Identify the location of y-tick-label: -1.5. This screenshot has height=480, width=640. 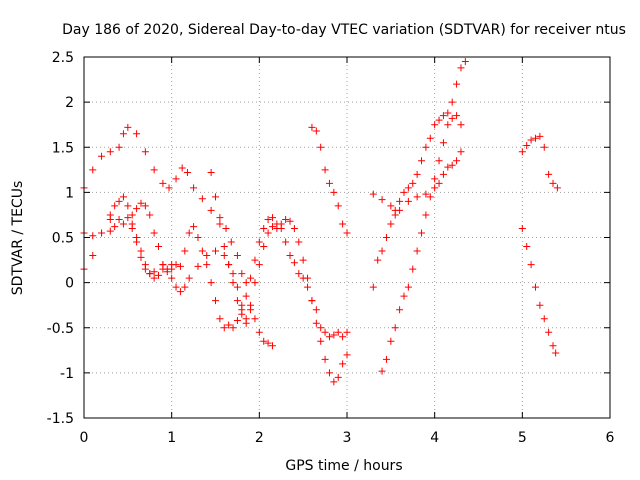
(60, 419).